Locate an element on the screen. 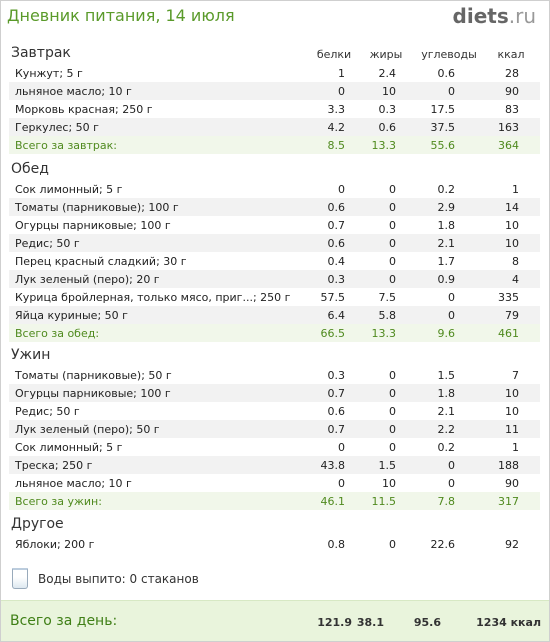 The width and height of the screenshot is (550, 642). value-kcal: 4 is located at coordinates (515, 279).